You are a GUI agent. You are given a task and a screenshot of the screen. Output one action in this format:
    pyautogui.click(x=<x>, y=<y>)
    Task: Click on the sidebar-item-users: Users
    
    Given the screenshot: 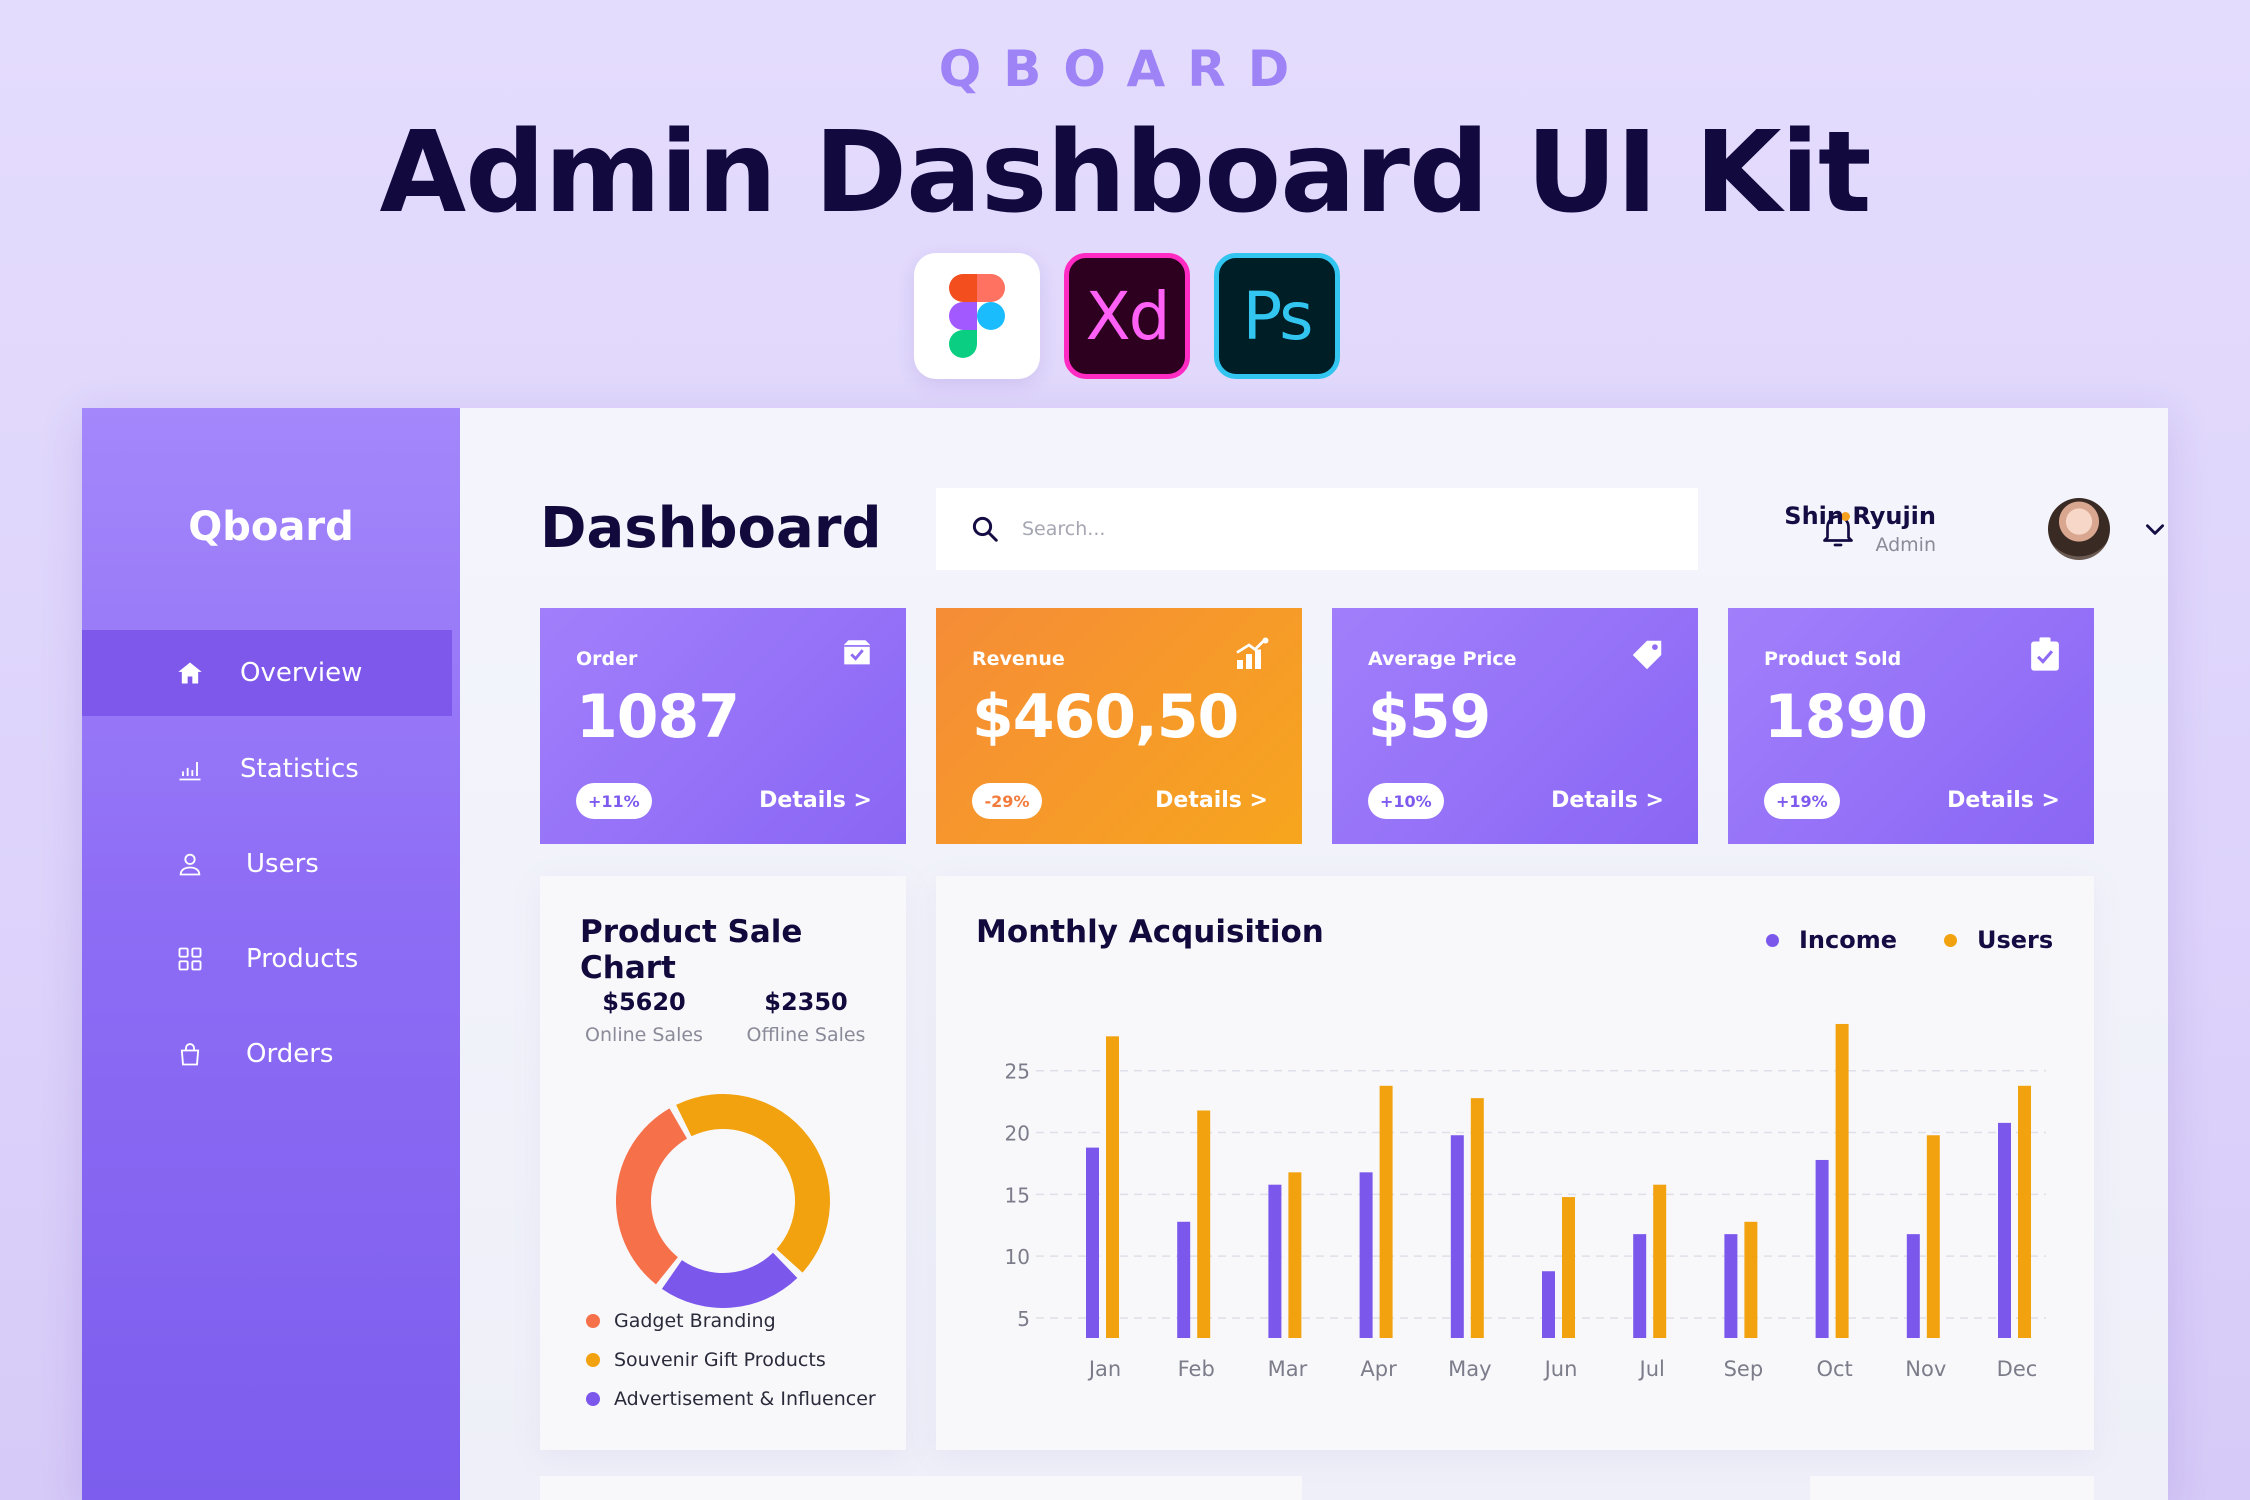 What is the action you would take?
    pyautogui.click(x=271, y=864)
    